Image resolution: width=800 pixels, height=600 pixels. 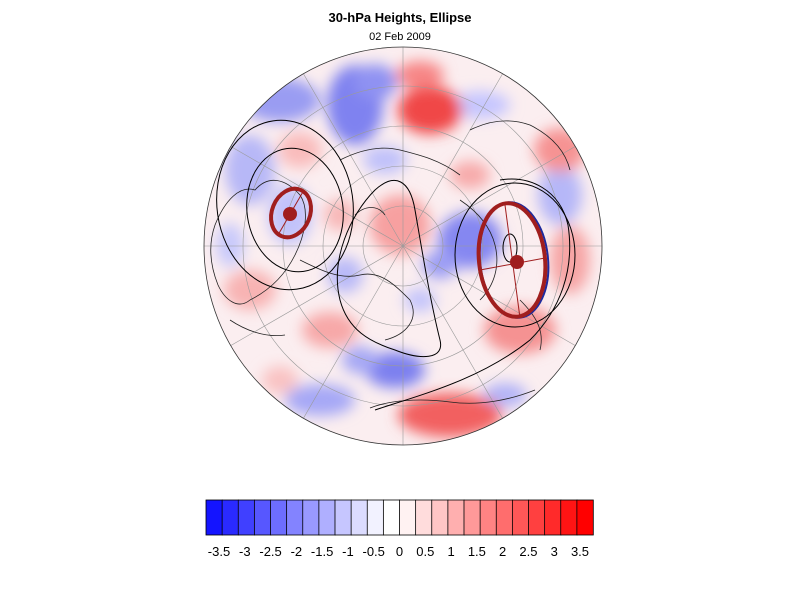 What do you see at coordinates (297, 551) in the screenshot?
I see `colorbar-tick-label: -2` at bounding box center [297, 551].